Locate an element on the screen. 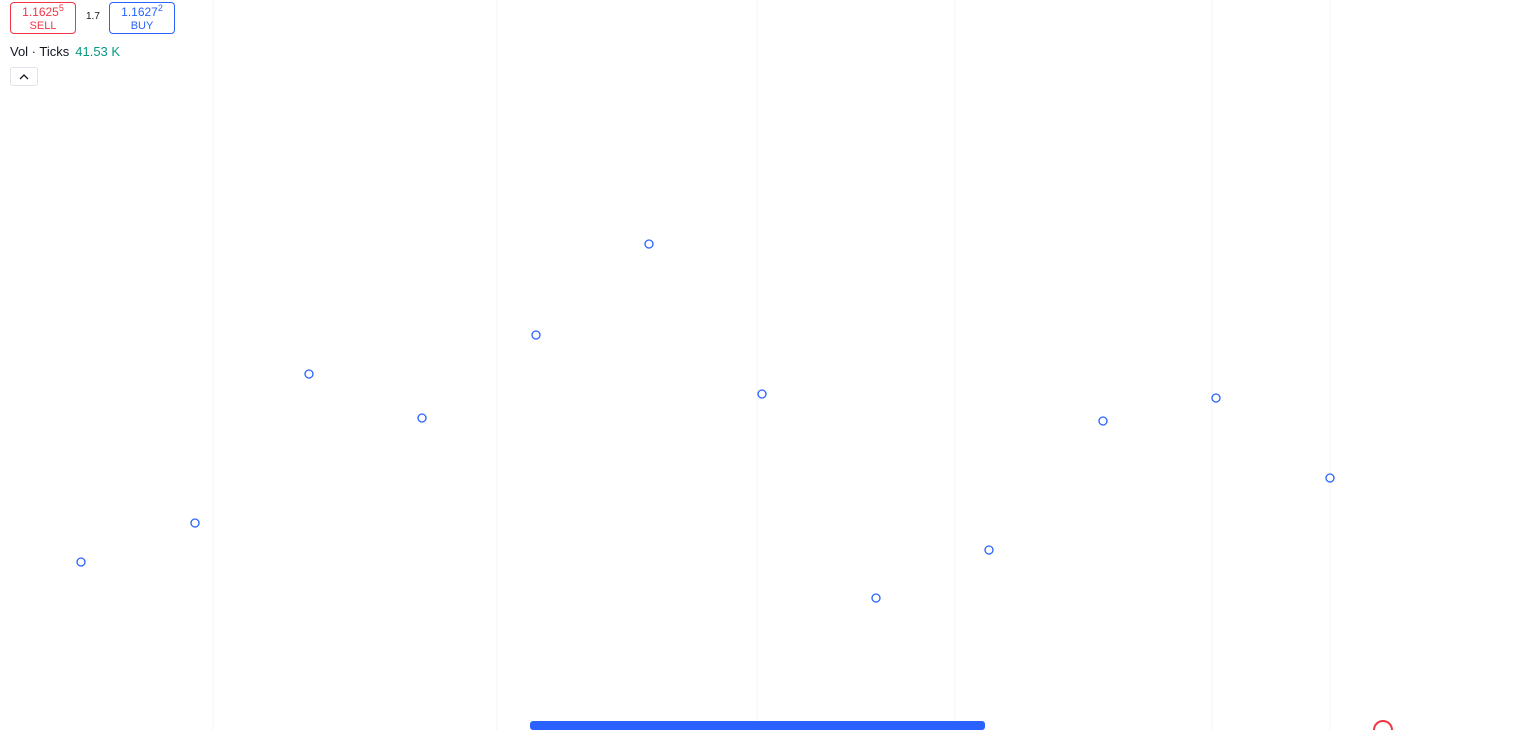 The height and width of the screenshot is (730, 1515). sell-price: 1.1625 is located at coordinates (40, 12).